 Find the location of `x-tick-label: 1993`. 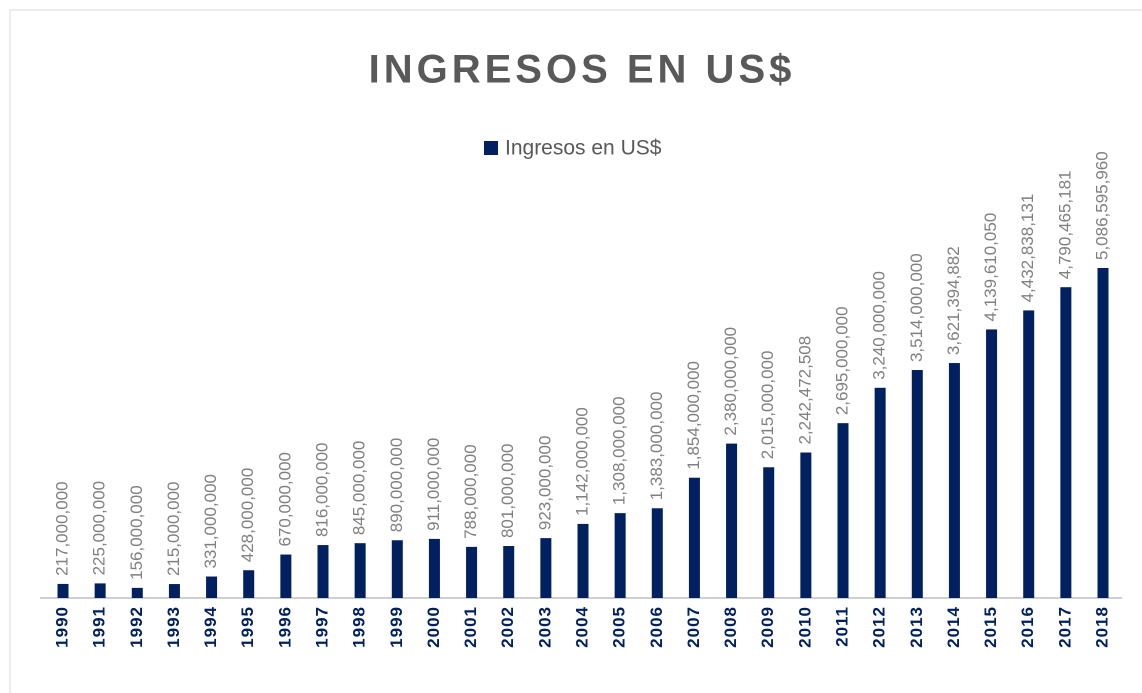

x-tick-label: 1993 is located at coordinates (173, 627).